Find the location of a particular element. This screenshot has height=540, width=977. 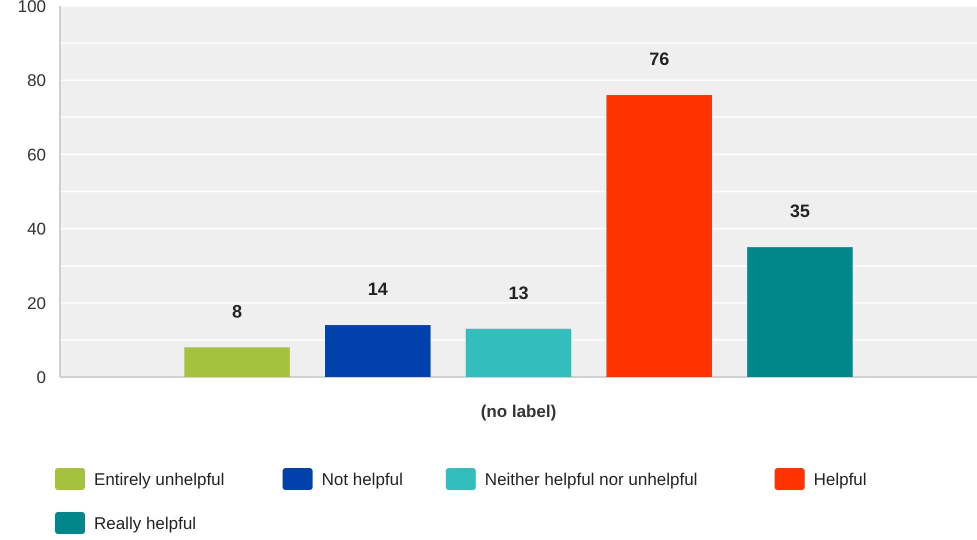

y-tick-label: 20 is located at coordinates (36, 303).